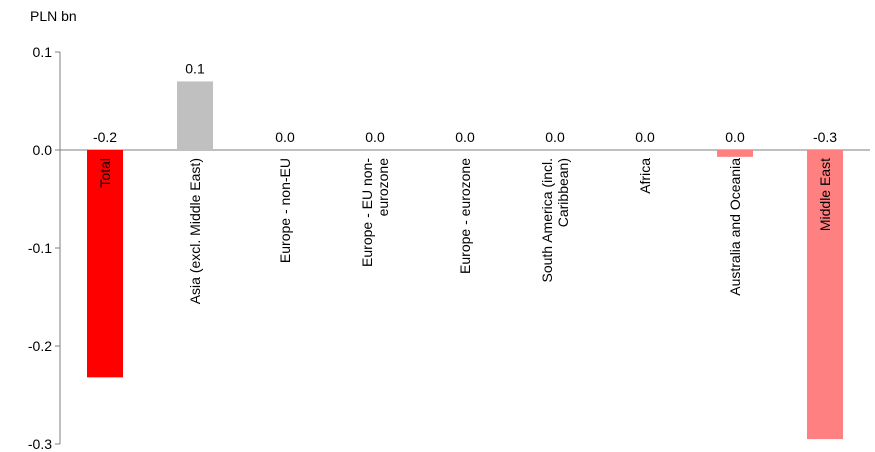 The image size is (875, 452). I want to click on category-label: Africa, so click(645, 176).